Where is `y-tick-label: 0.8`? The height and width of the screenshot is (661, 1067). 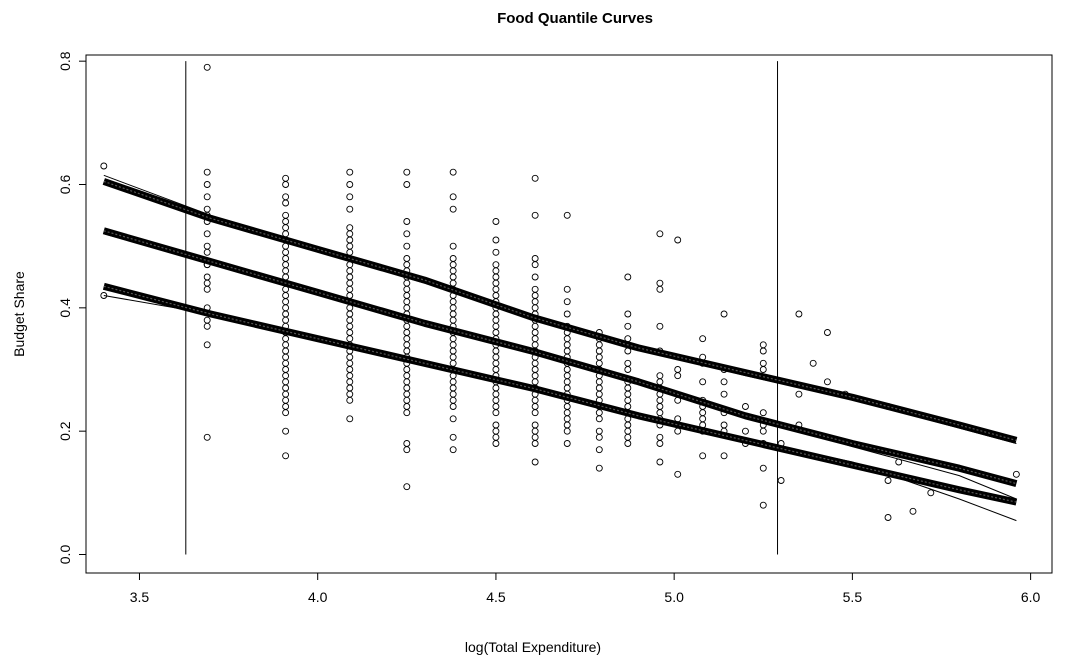
y-tick-label: 0.8 is located at coordinates (65, 61).